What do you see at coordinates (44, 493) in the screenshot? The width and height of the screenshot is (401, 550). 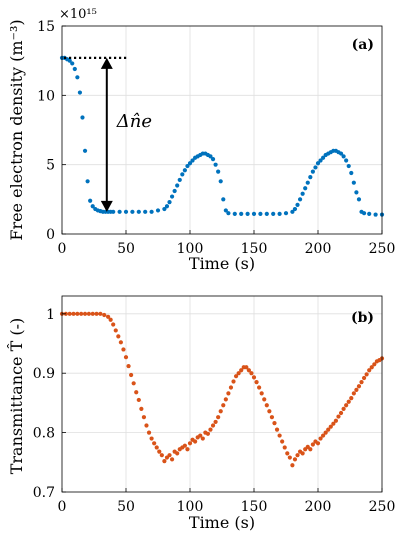 I see `y-tick-label-b: 0.7` at bounding box center [44, 493].